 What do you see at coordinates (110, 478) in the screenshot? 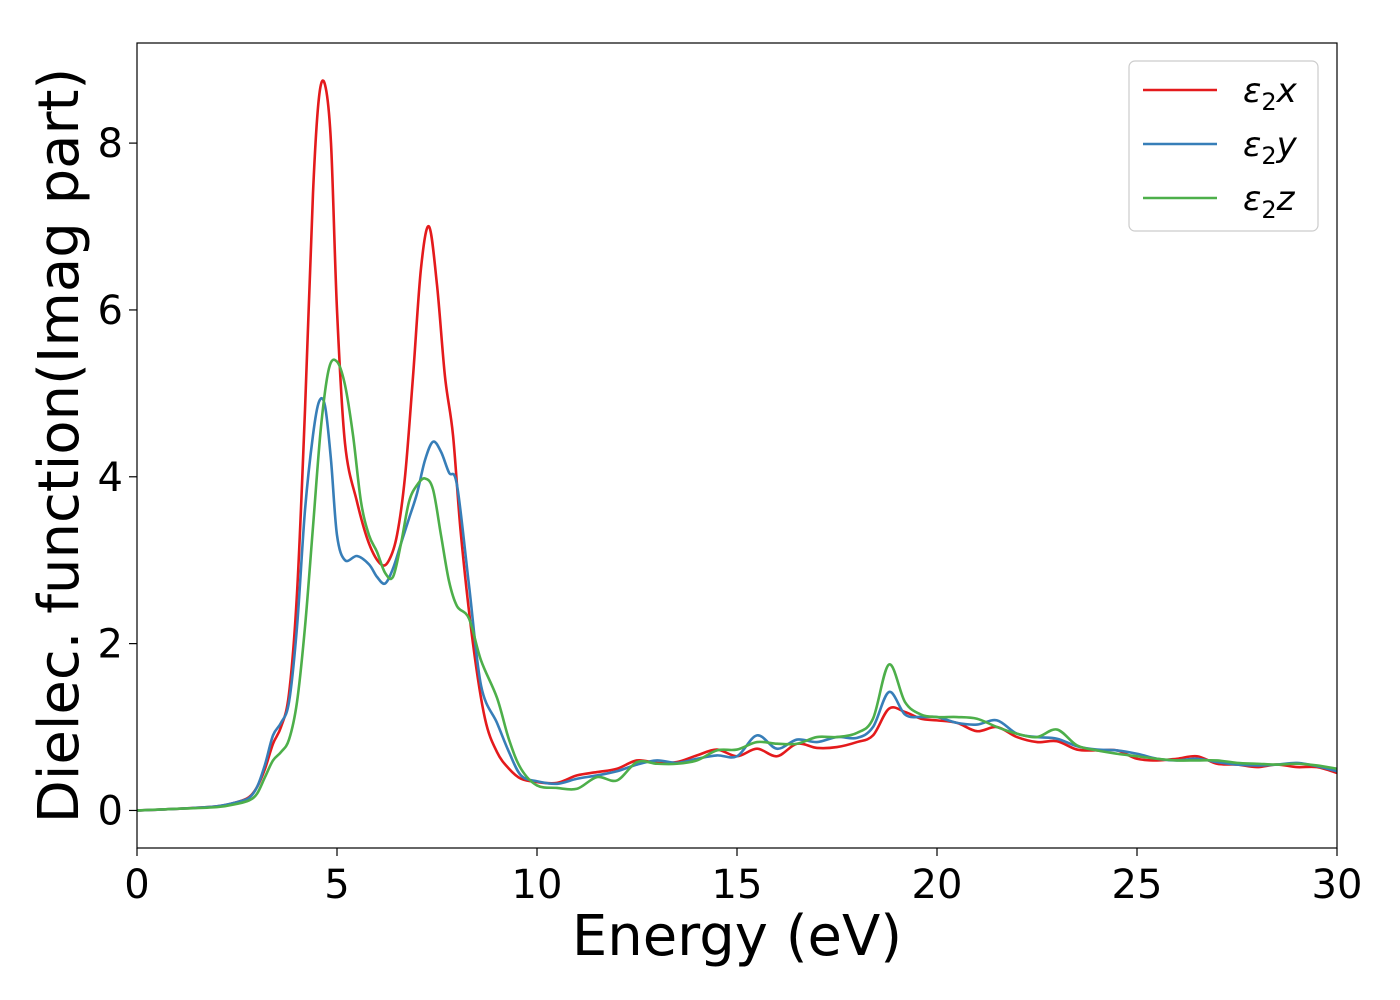
I see `y-tick-label: 4` at bounding box center [110, 478].